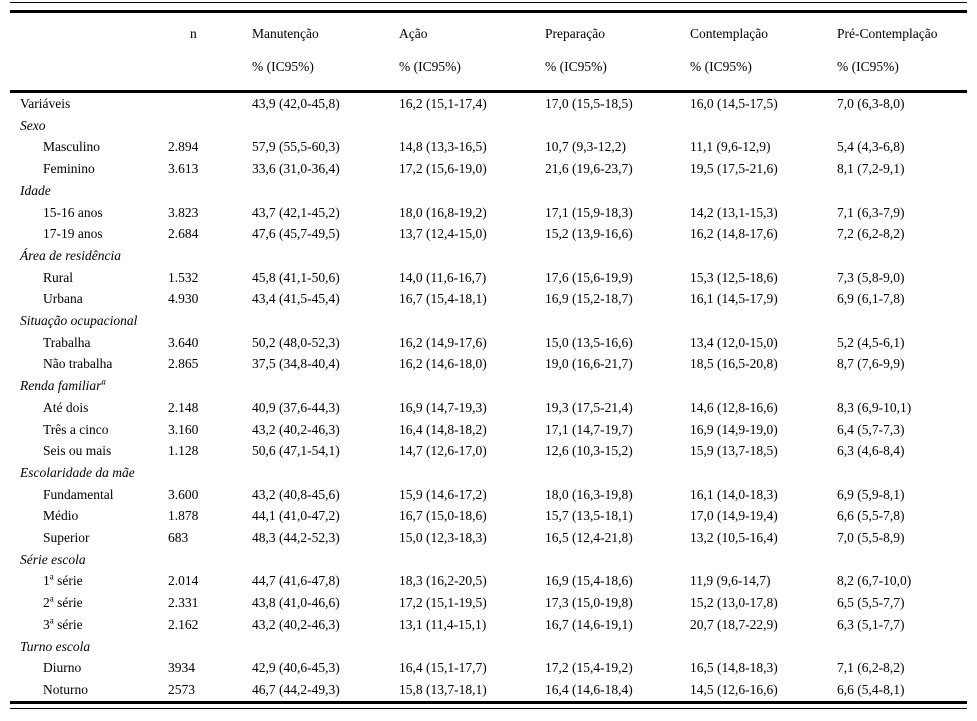 This screenshot has width=977, height=721. Describe the element at coordinates (488, 473) in the screenshot. I see `group-row: Escolaridade da mãe` at that location.